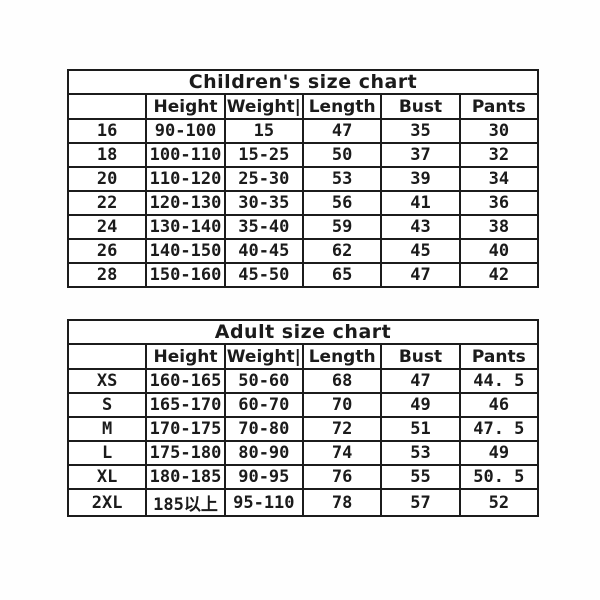  What do you see at coordinates (342, 429) in the screenshot?
I see `value-cell: 72` at bounding box center [342, 429].